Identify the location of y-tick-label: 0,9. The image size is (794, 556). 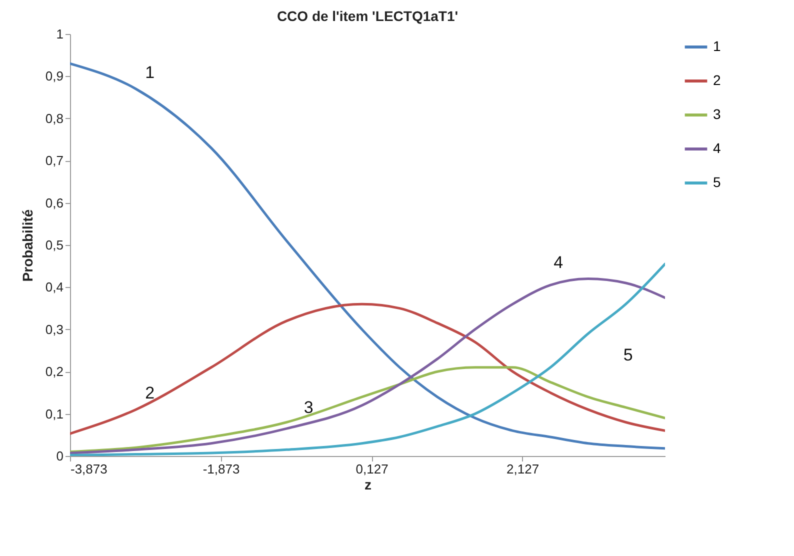
(54, 76).